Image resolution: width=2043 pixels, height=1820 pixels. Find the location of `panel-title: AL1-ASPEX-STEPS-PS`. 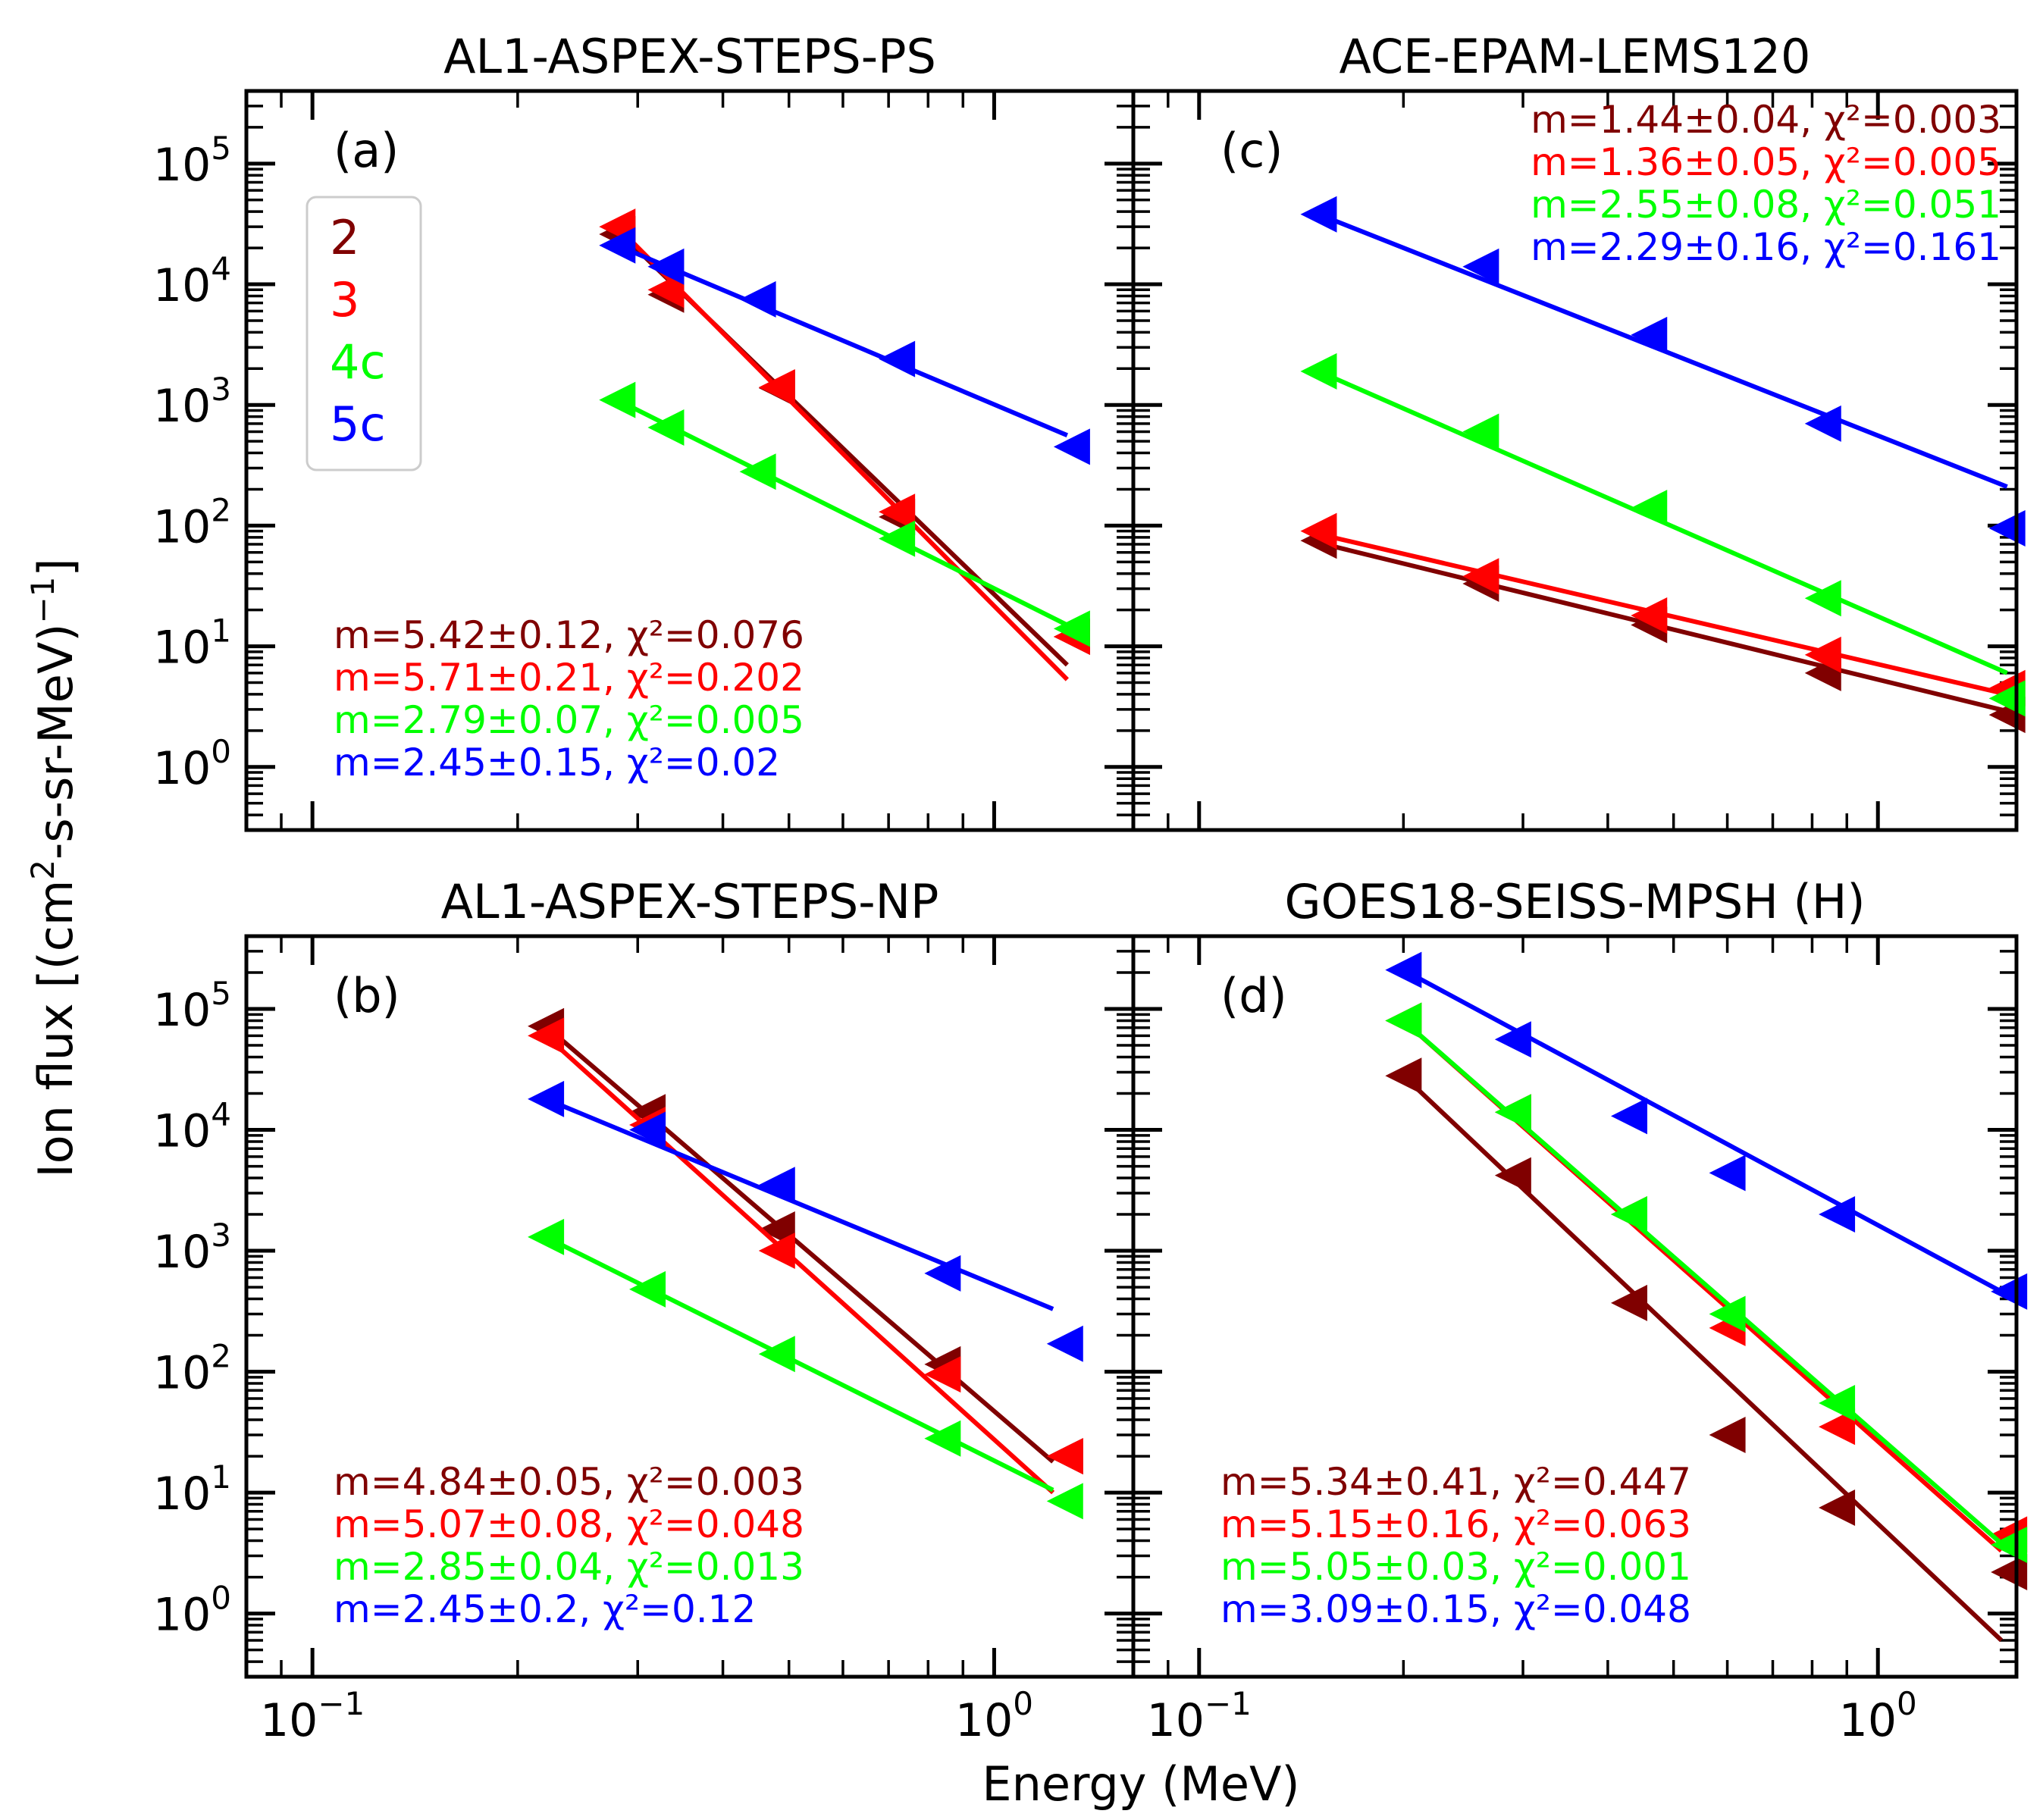

panel-title: AL1-ASPEX-STEPS-PS is located at coordinates (689, 56).